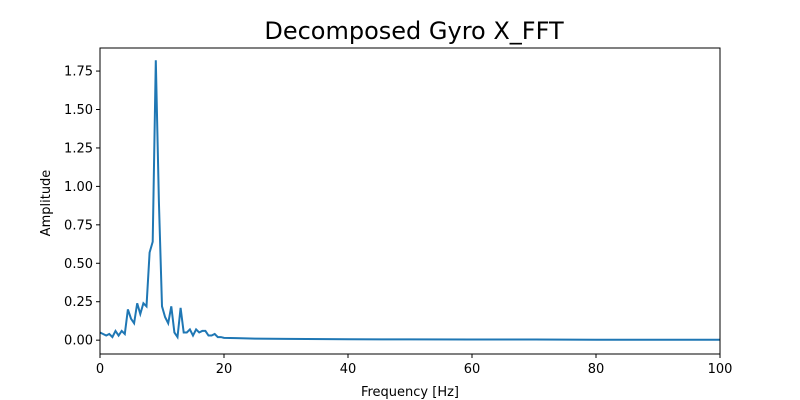 This screenshot has width=800, height=400. I want to click on y-tick-label: 0.50, so click(78, 264).